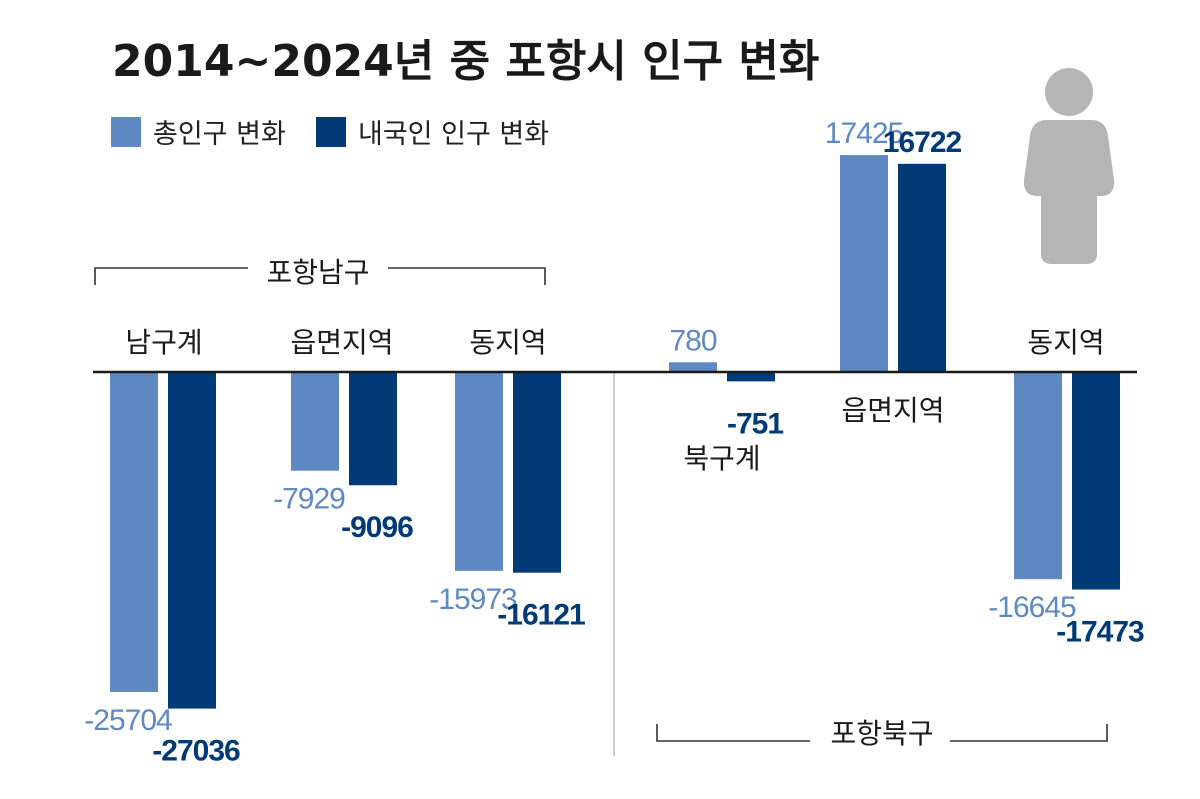 The height and width of the screenshot is (799, 1200). Describe the element at coordinates (1069, 166) in the screenshot. I see `person-silhouette-icon` at that location.